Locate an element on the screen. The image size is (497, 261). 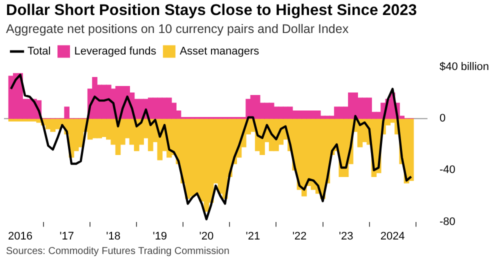
y-tick-label: -40 is located at coordinates (447, 170).